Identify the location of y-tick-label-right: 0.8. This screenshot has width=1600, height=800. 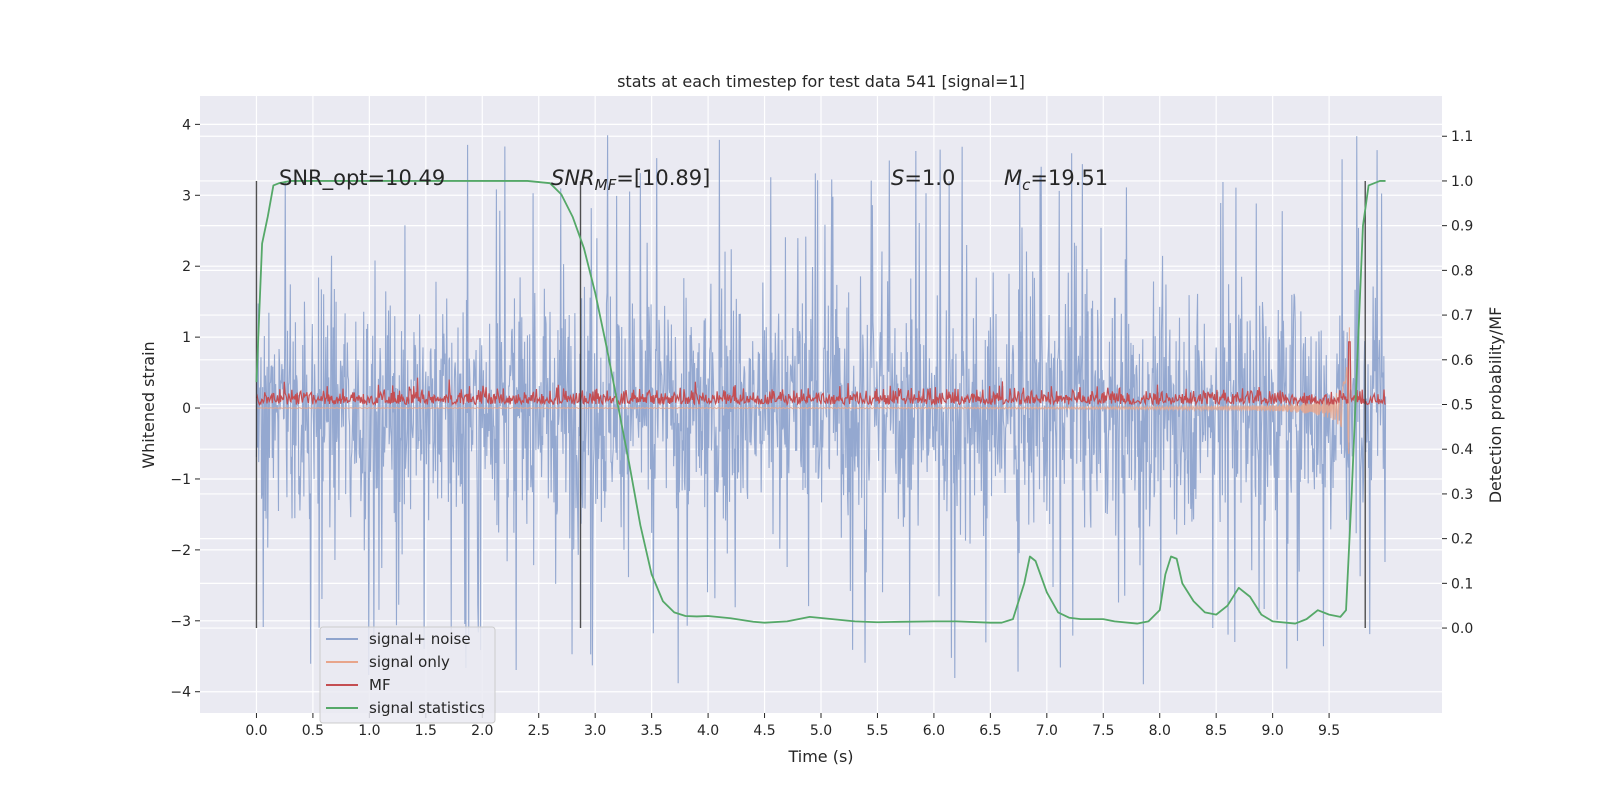
(1462, 271).